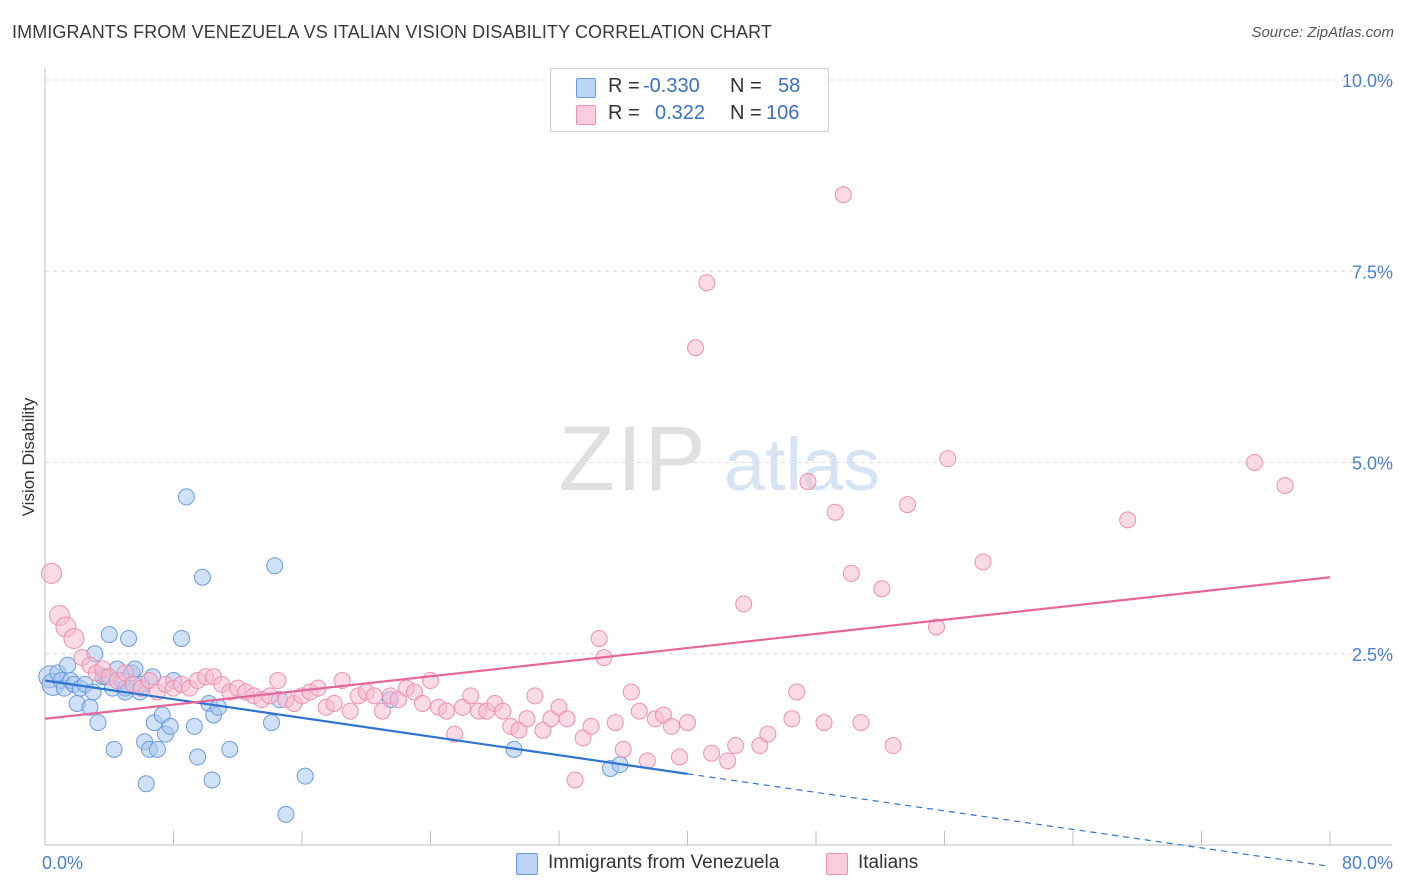 The width and height of the screenshot is (1406, 892). What do you see at coordinates (671, 86) in the screenshot?
I see `legend-r-value: -0.330` at bounding box center [671, 86].